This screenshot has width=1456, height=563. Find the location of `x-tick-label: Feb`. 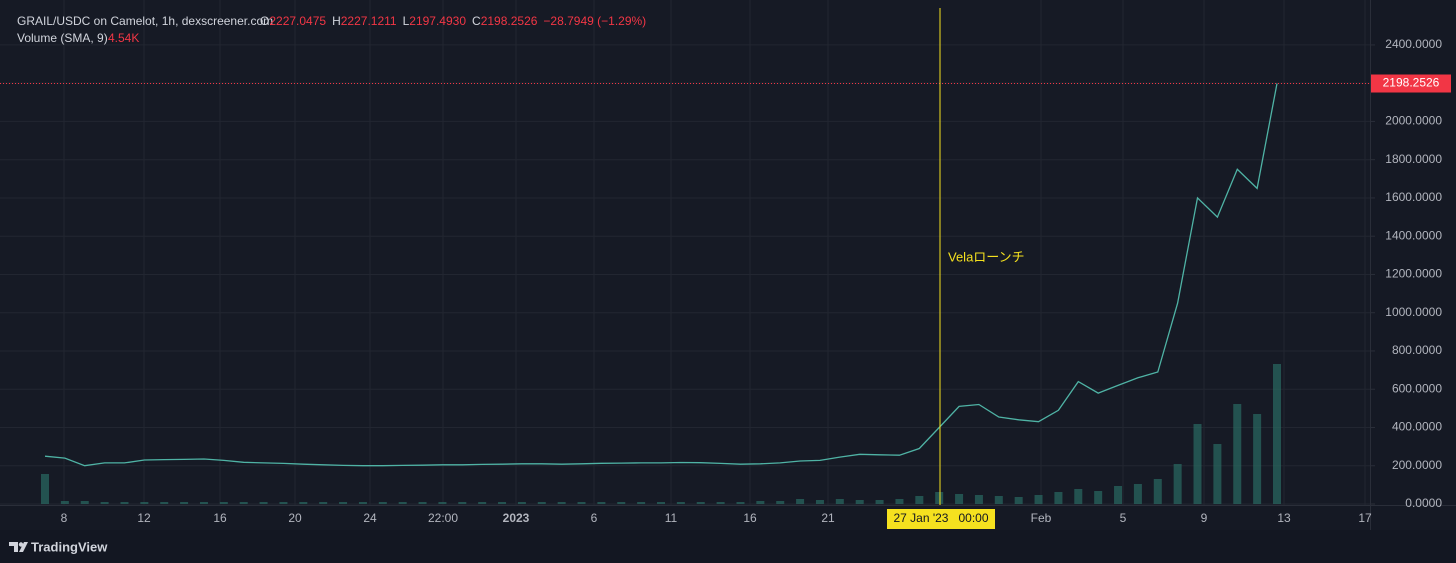

x-tick-label: Feb is located at coordinates (1041, 518).